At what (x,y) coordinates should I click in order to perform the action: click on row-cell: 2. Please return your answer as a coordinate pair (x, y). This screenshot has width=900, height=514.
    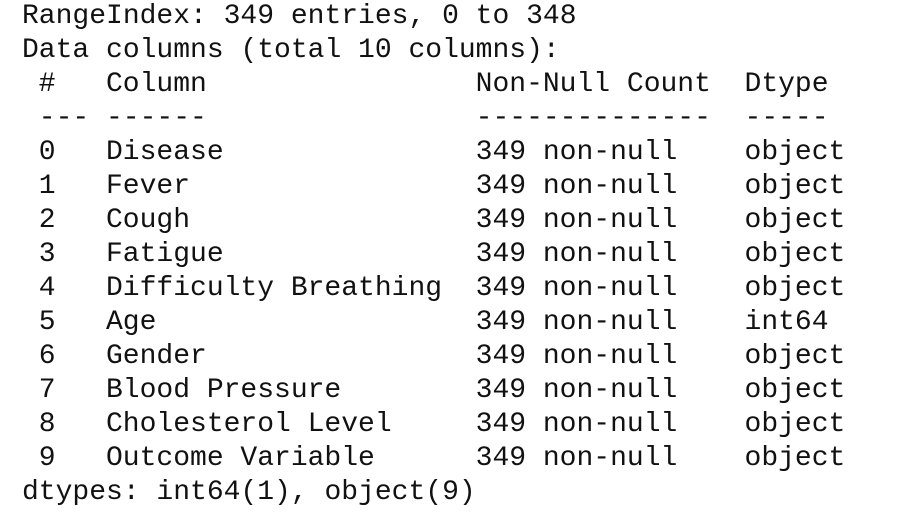
    Looking at the image, I should click on (47, 220).